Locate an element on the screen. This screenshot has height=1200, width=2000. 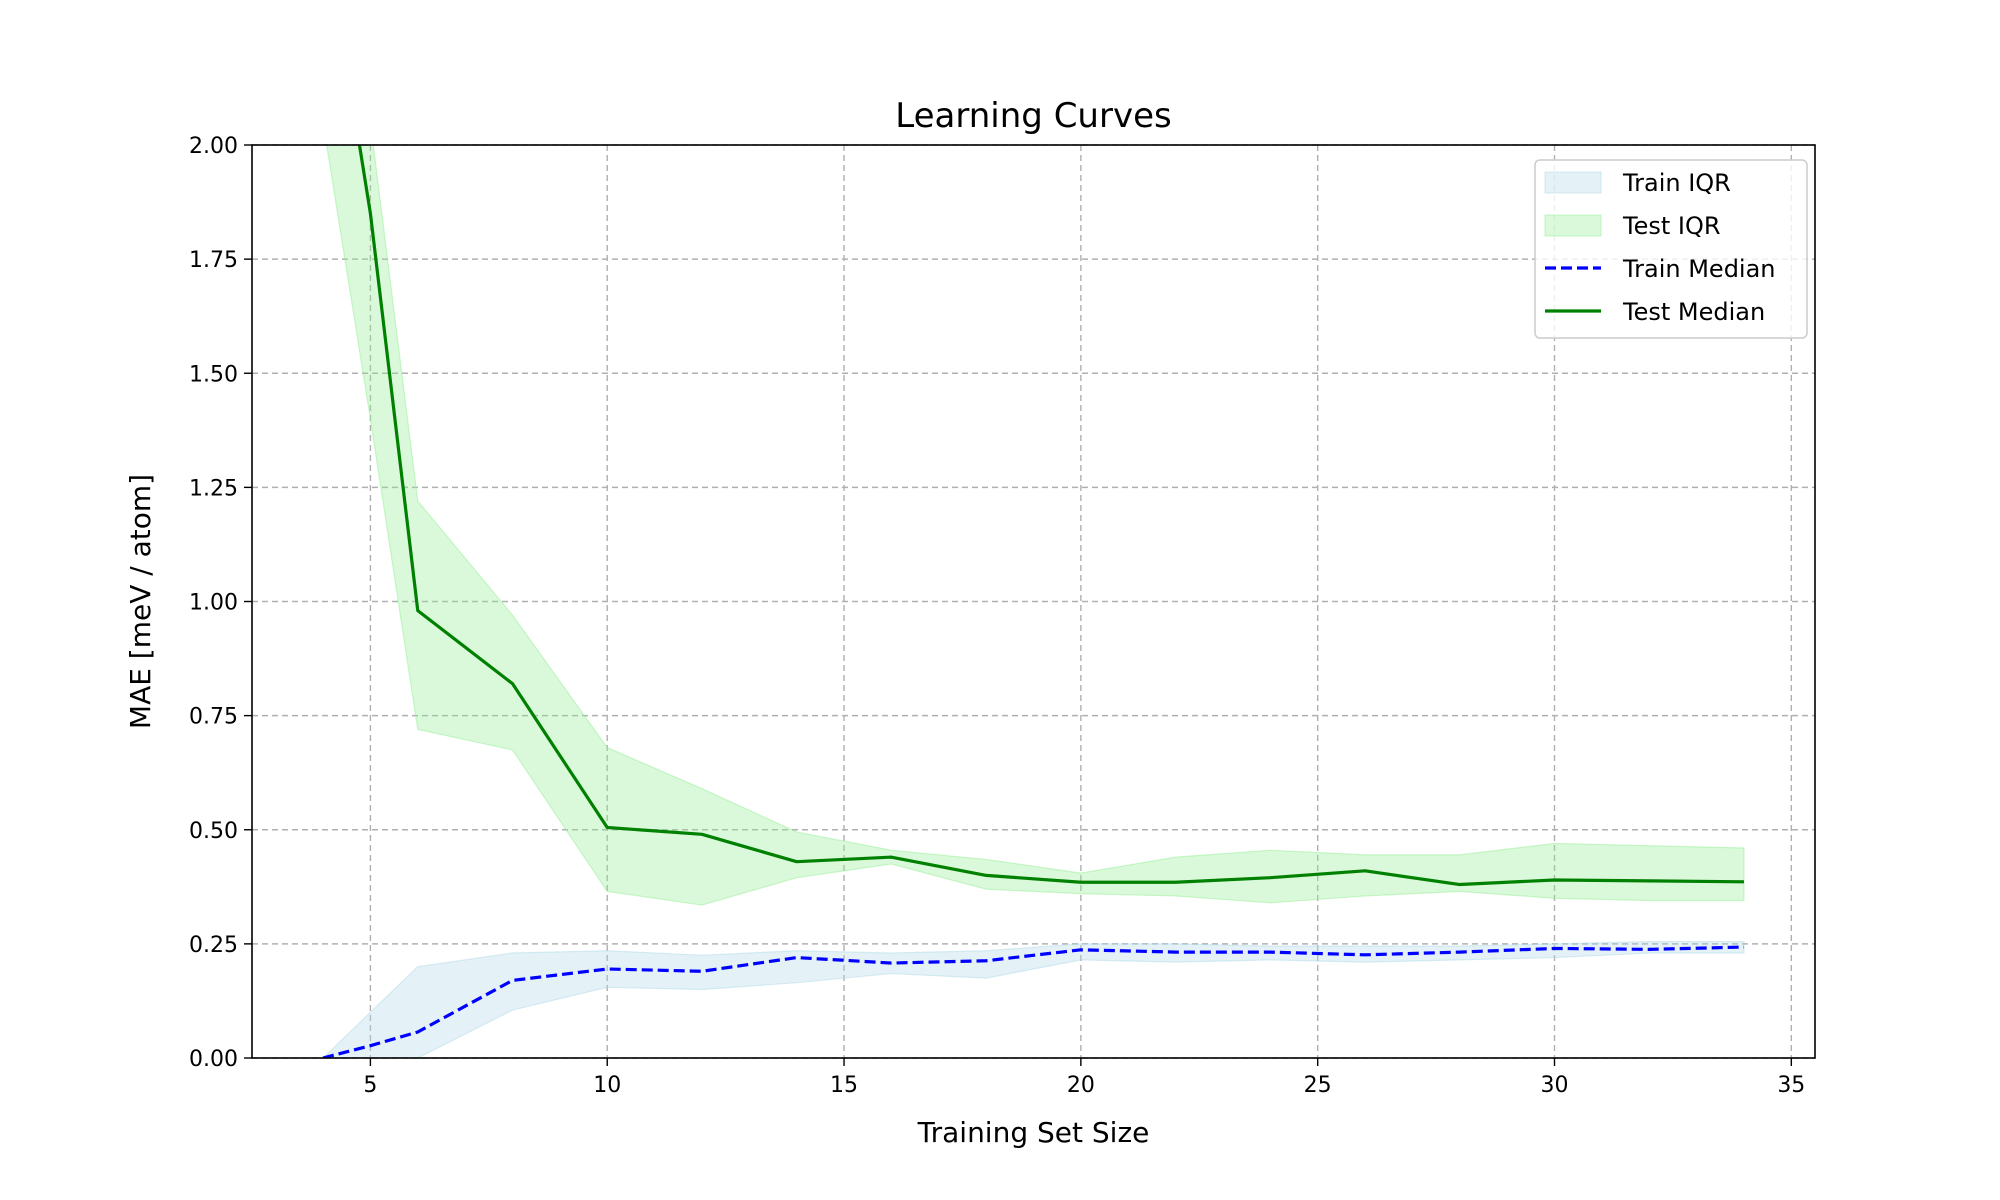
y-tick-label: 1.75 is located at coordinates (213, 260).